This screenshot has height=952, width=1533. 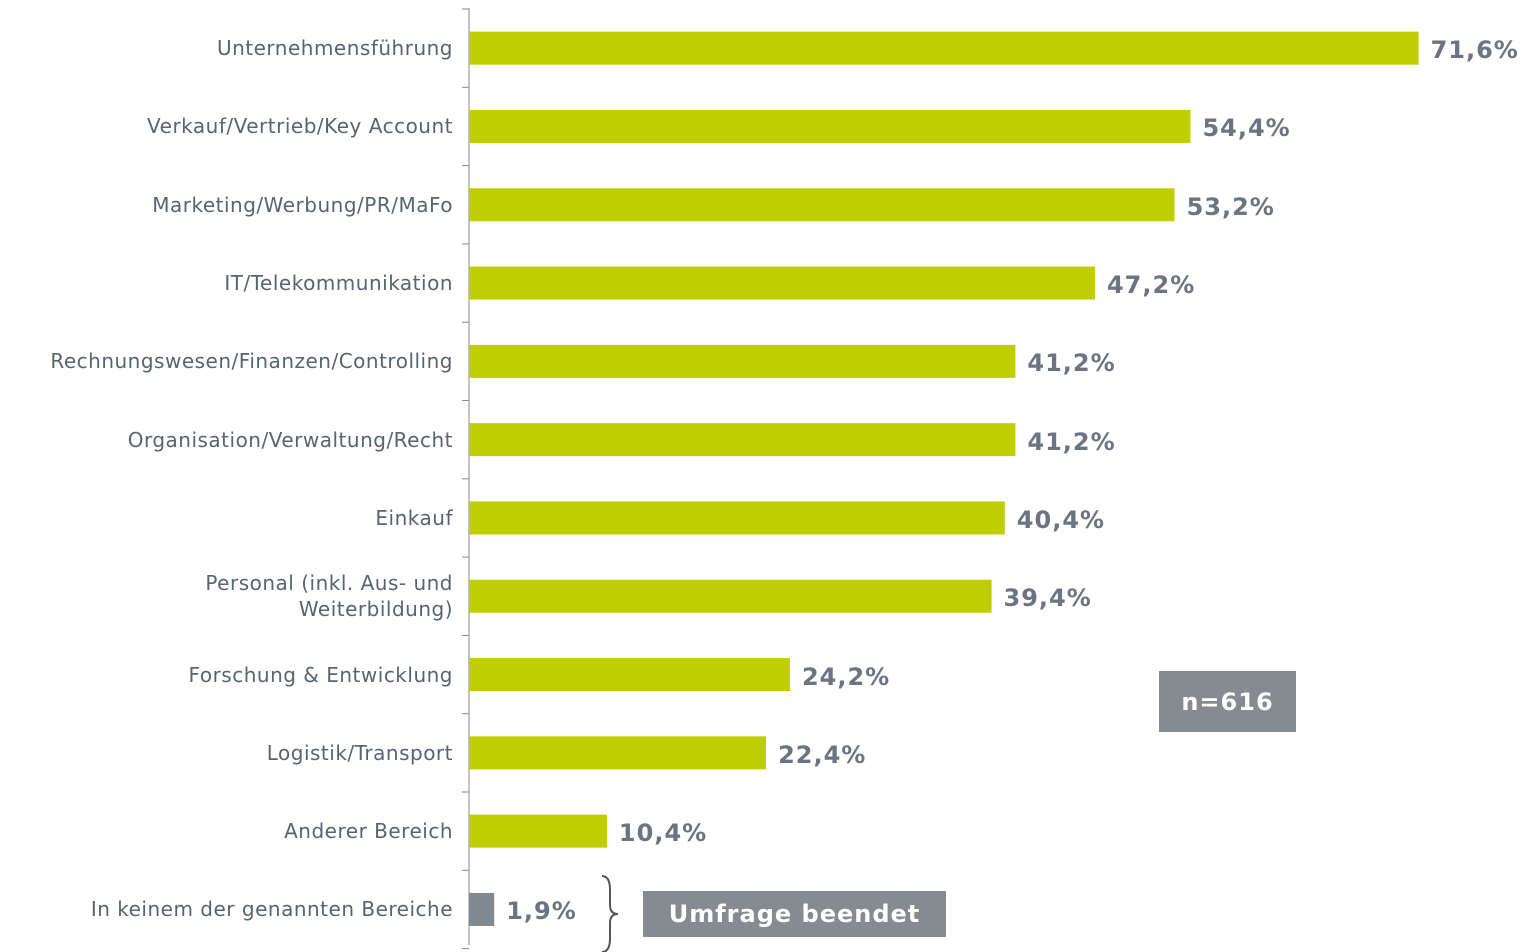 What do you see at coordinates (302, 204) in the screenshot?
I see `category-label: Marketing/Werbung/PR/MaFo` at bounding box center [302, 204].